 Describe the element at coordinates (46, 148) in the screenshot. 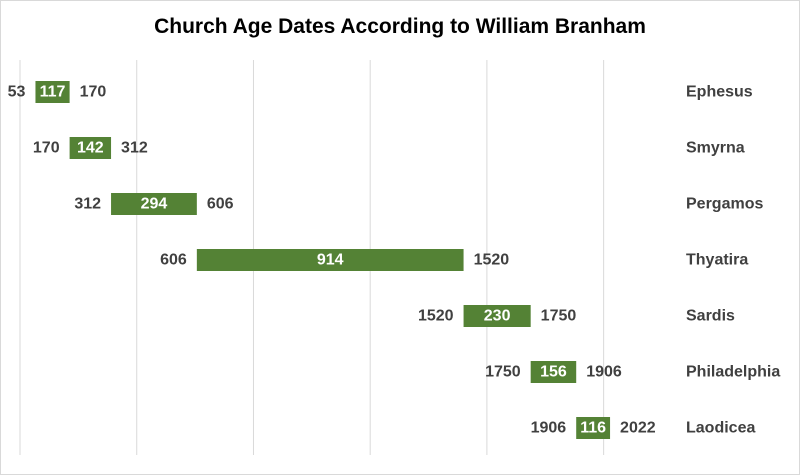

I see `bar-start-label: 170` at that location.